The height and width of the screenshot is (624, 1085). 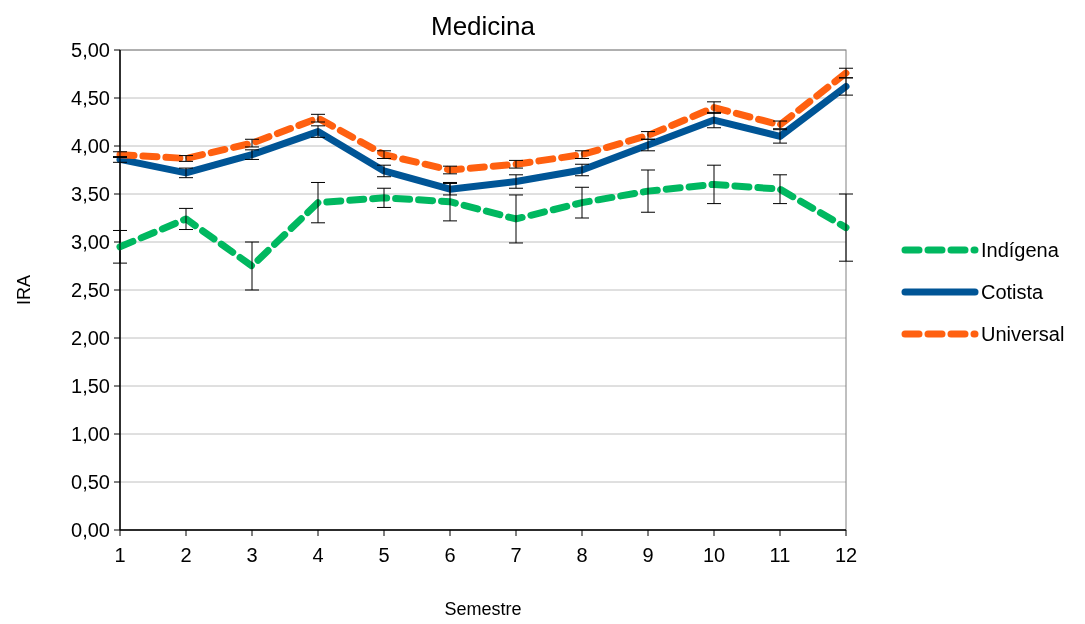 I want to click on x-tick-label: 3, so click(x=252, y=555).